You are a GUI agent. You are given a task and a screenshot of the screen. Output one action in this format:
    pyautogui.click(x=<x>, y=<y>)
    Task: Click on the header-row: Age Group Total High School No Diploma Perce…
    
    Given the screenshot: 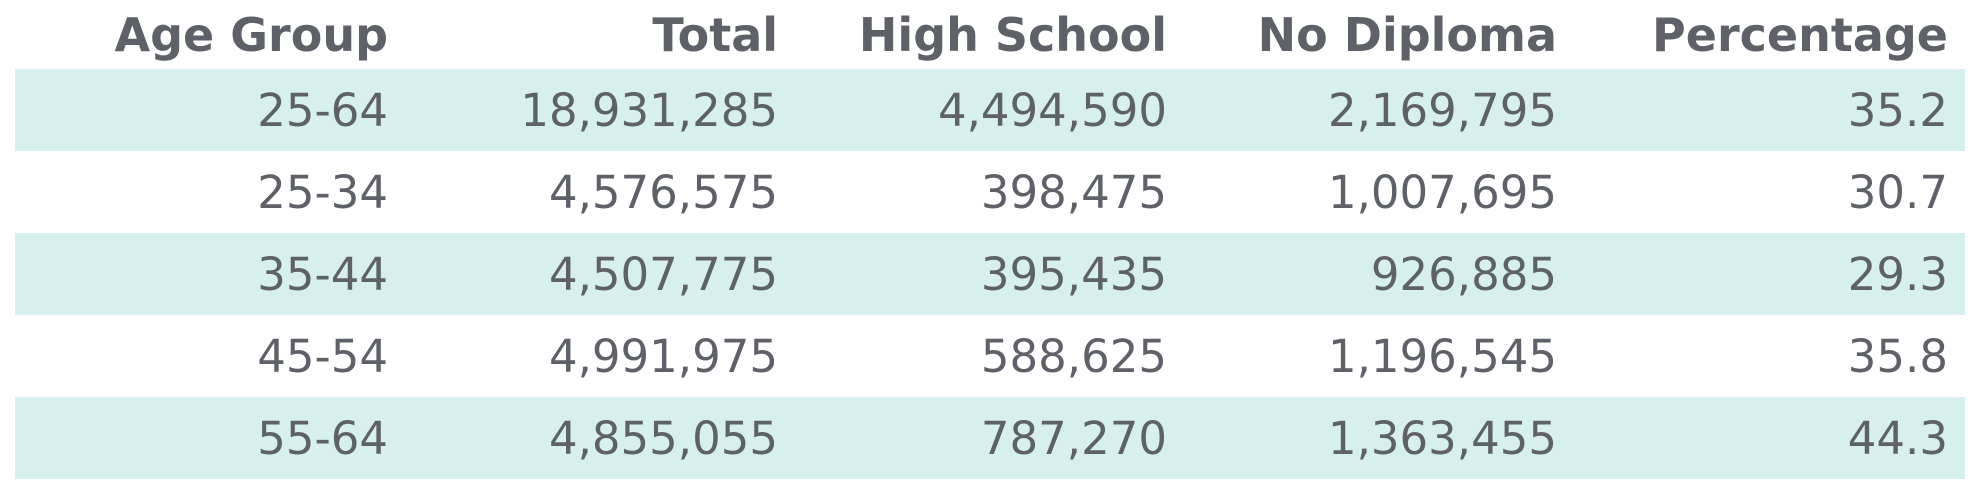 What is the action you would take?
    pyautogui.click(x=990, y=34)
    